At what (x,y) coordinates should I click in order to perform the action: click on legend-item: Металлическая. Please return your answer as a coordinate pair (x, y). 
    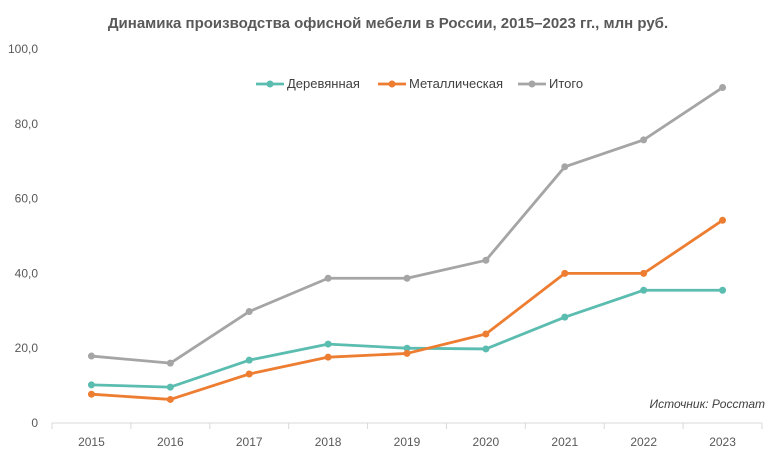
    Looking at the image, I should click on (440, 83).